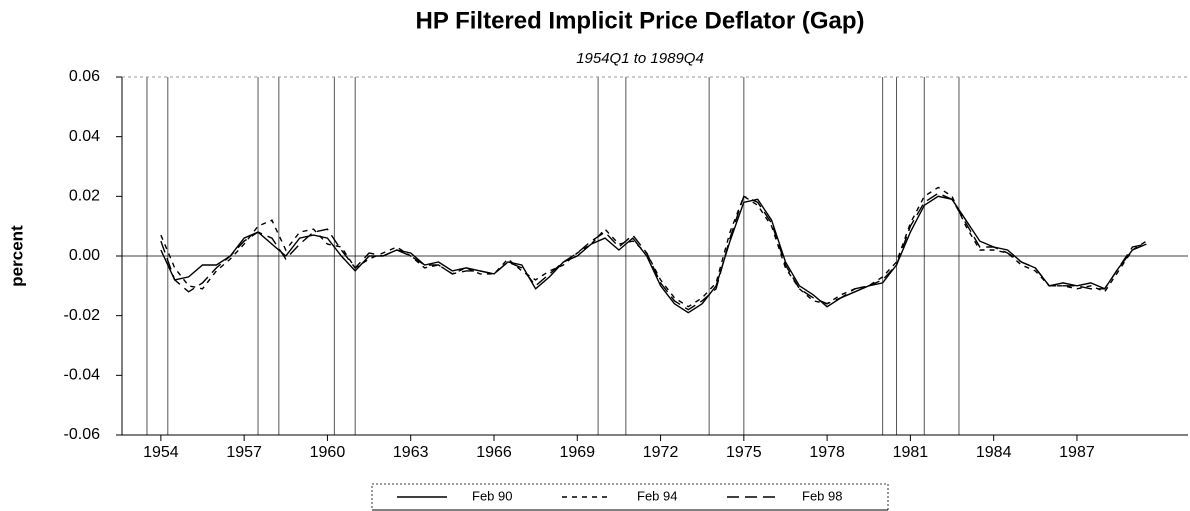 This screenshot has width=1190, height=511. Describe the element at coordinates (1077, 452) in the screenshot. I see `x-tick-label: 1987` at that location.